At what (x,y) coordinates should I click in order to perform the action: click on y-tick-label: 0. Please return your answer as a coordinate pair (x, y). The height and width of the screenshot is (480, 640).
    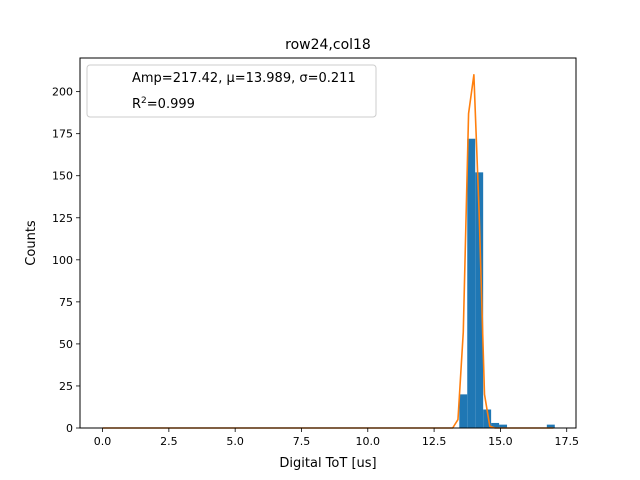
    Looking at the image, I should click on (69, 428).